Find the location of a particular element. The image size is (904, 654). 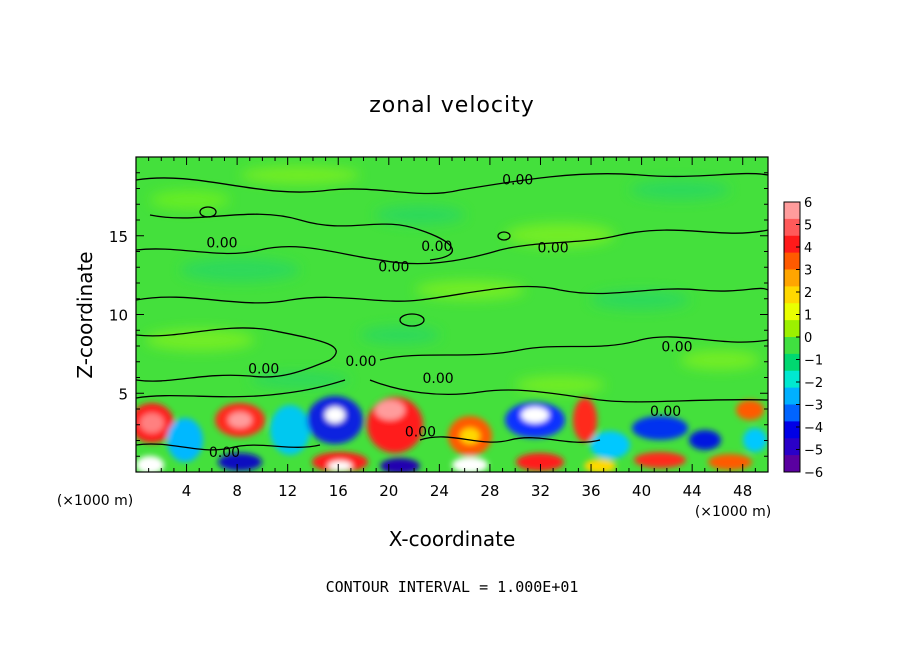

y-tick-label: 15 is located at coordinates (118, 237).